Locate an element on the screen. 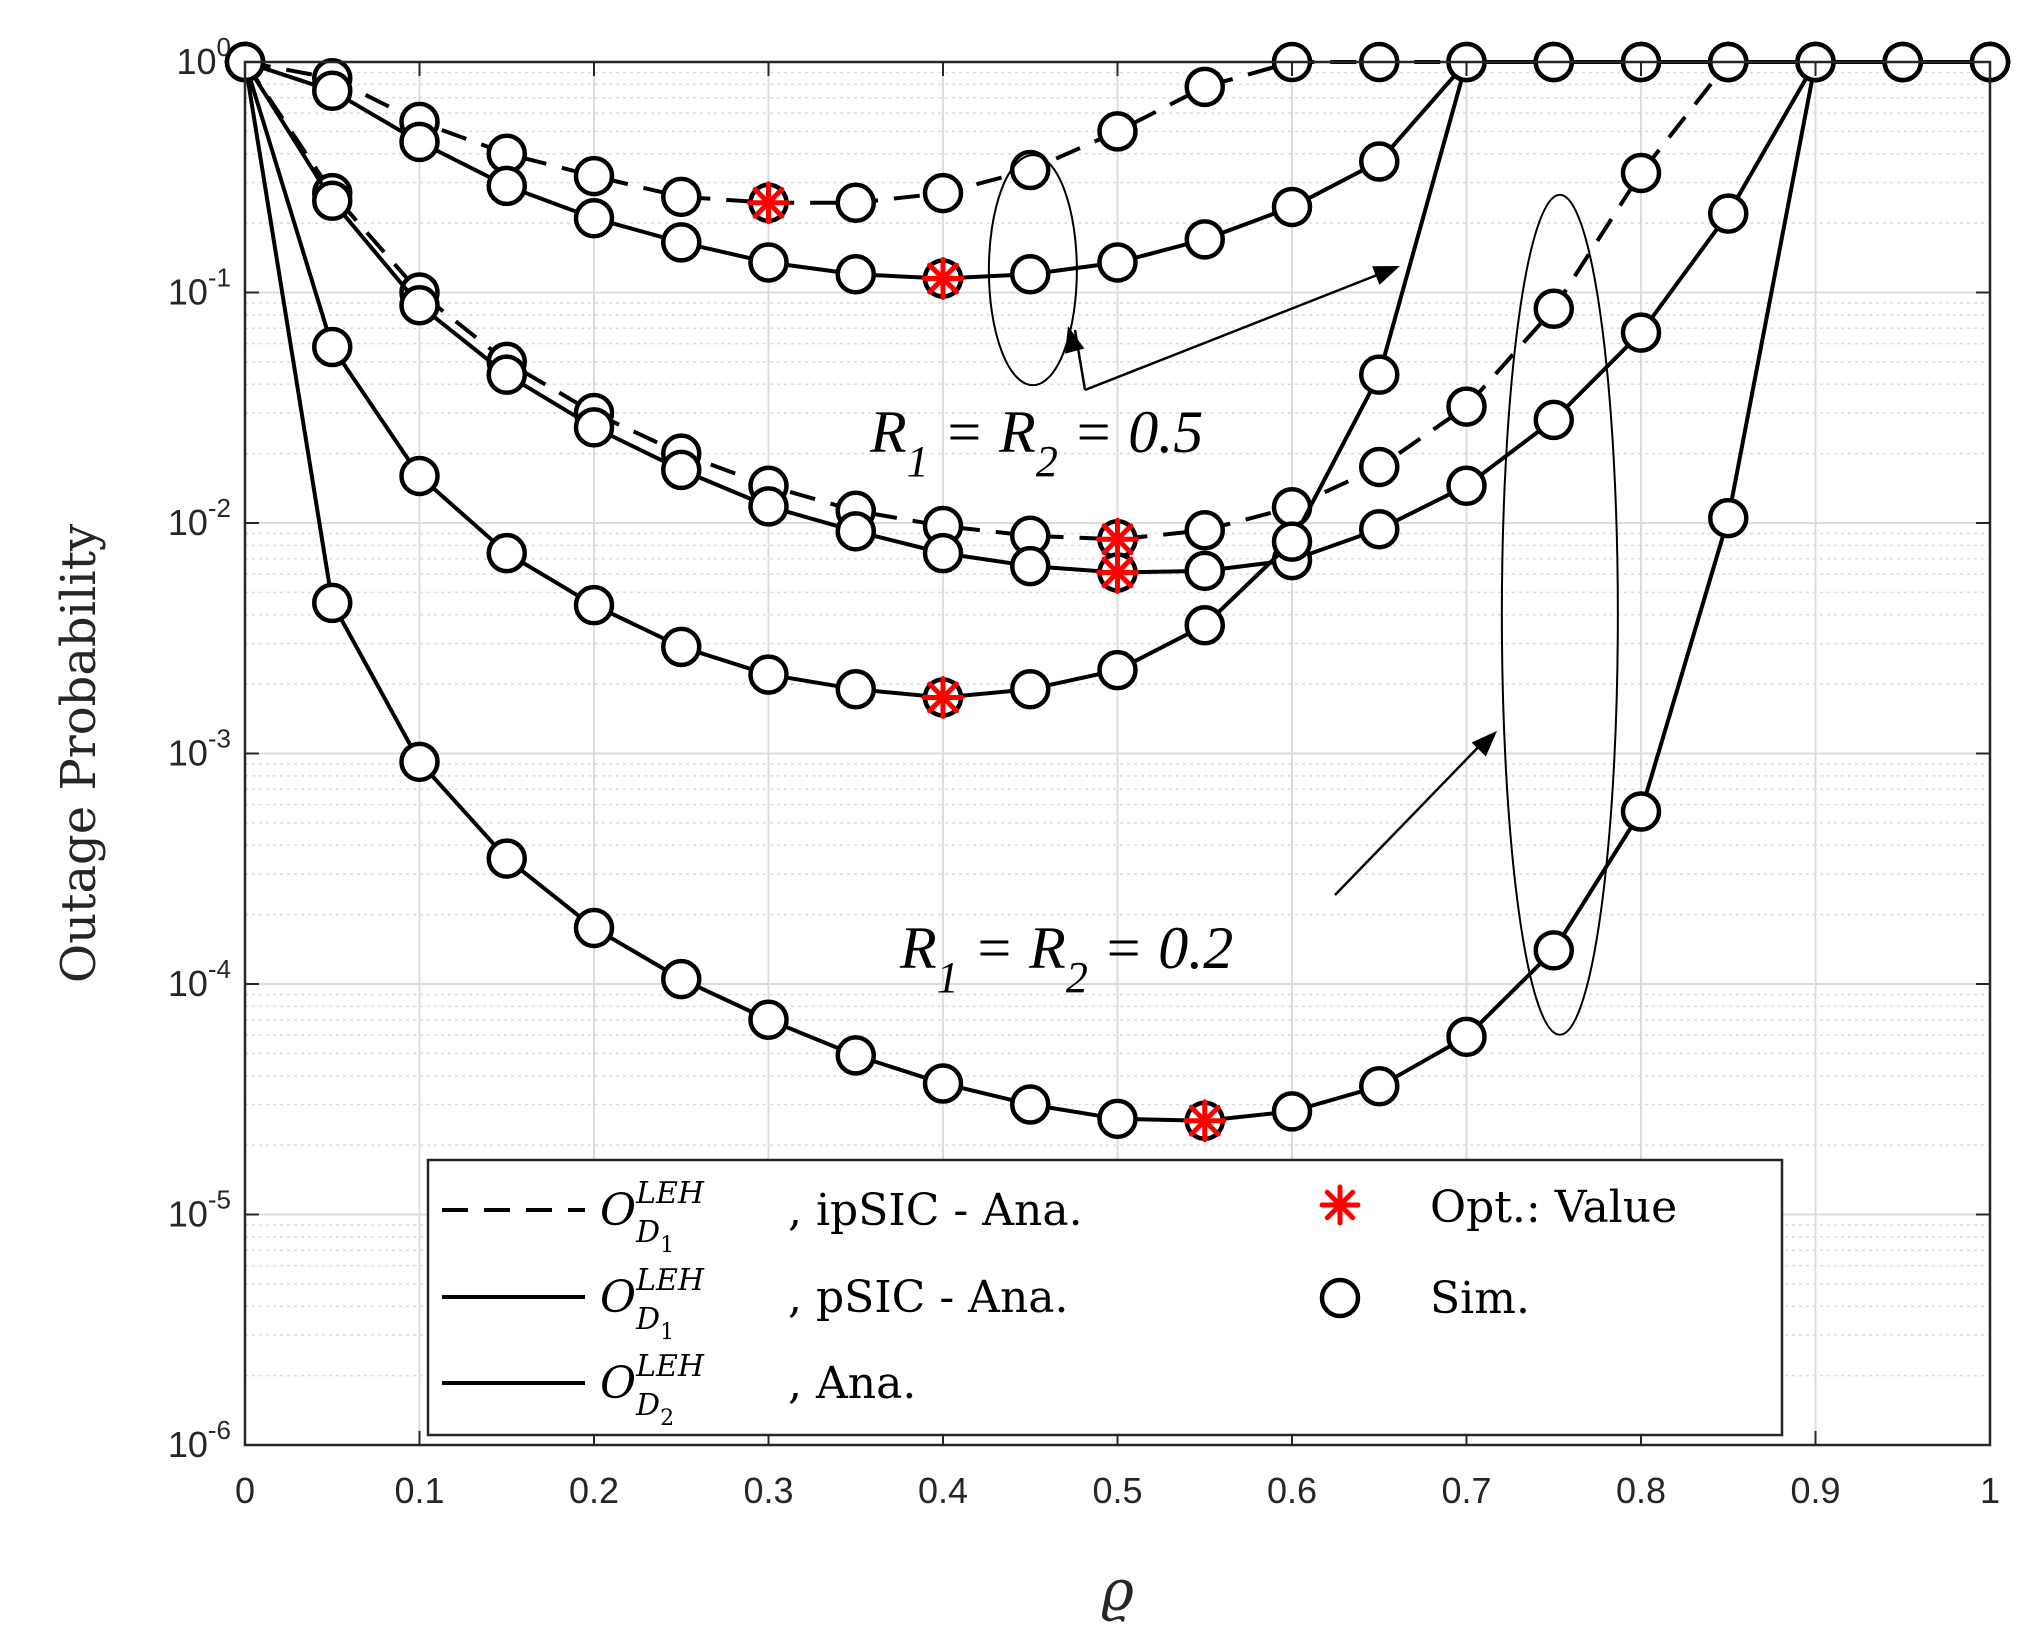  legend-subscript: D2 is located at coordinates (654, 1409).